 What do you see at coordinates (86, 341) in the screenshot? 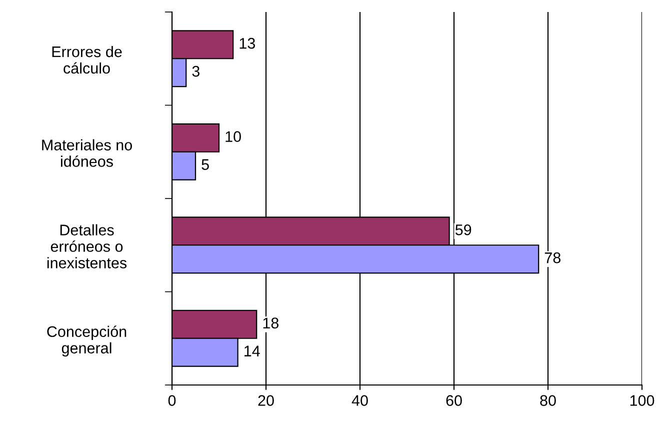
I see `y-tick-label: Concepción general` at bounding box center [86, 341].